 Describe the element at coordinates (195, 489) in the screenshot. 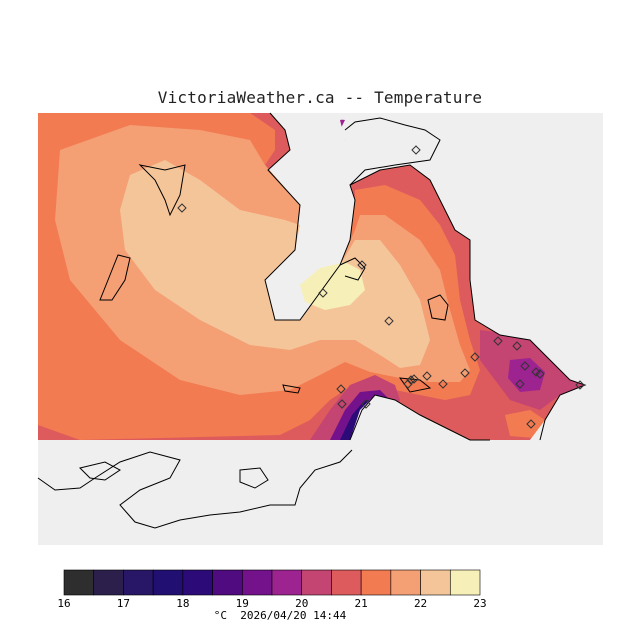

I see `olympic-peninsula-coast` at that location.